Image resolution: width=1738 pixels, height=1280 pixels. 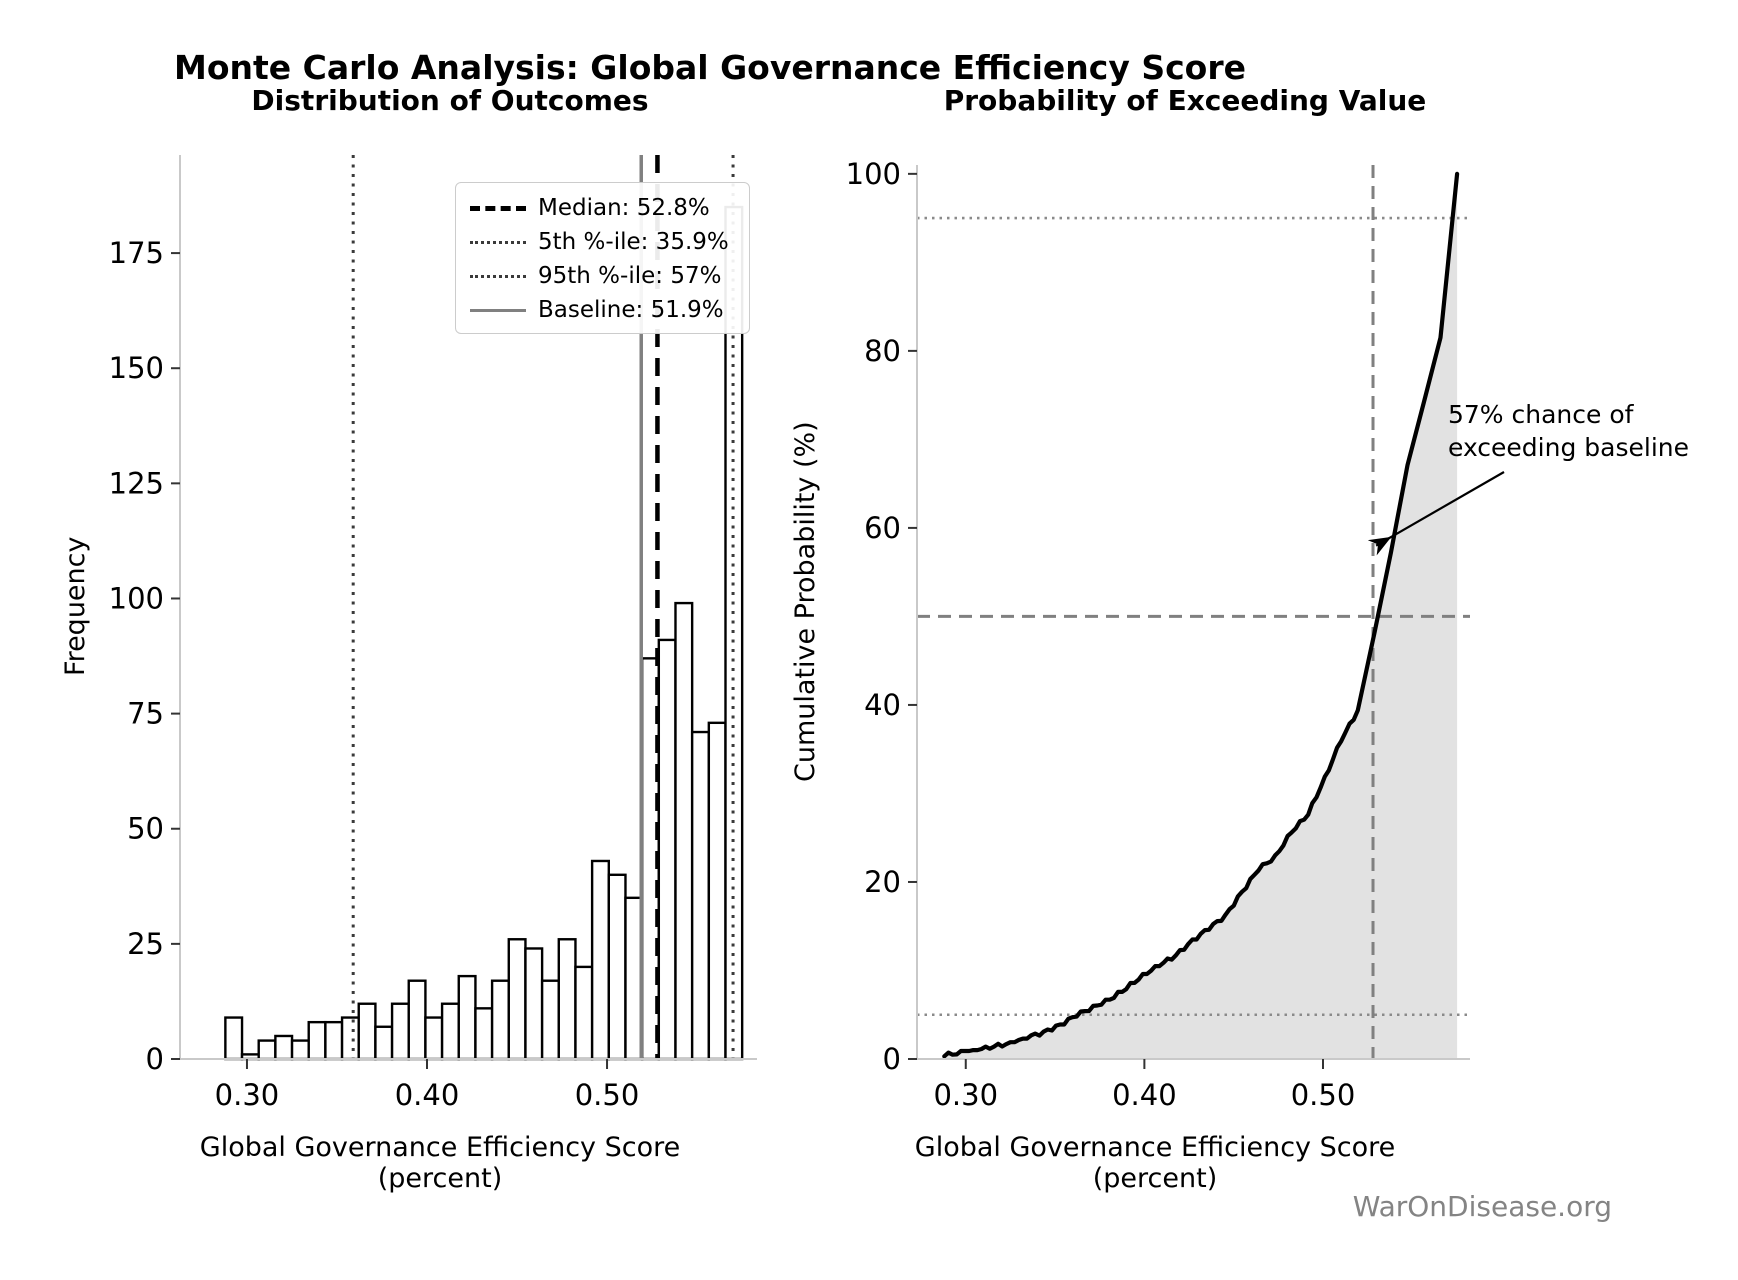 I want to click on baseline-line-sample-icon, so click(x=498, y=310).